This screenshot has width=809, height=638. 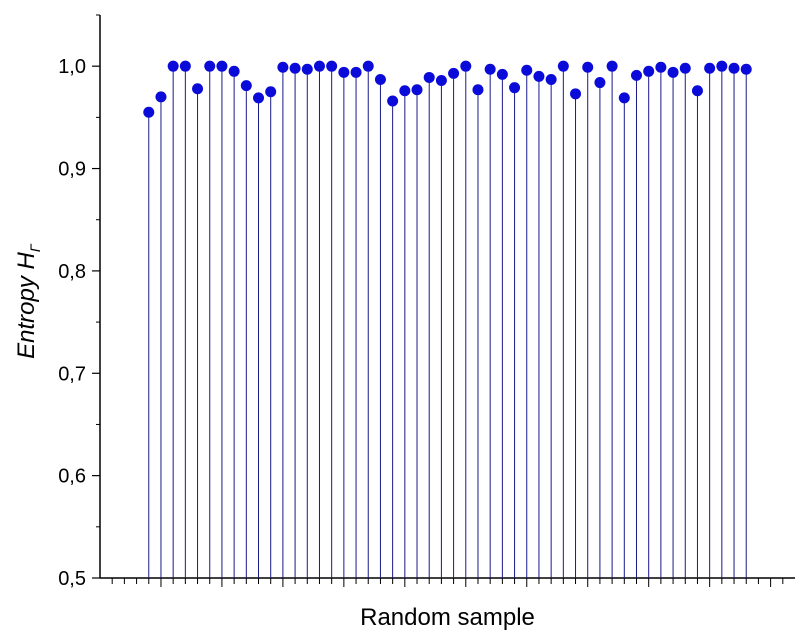 What do you see at coordinates (72, 170) in the screenshot?
I see `y-tick-label: 0,9` at bounding box center [72, 170].